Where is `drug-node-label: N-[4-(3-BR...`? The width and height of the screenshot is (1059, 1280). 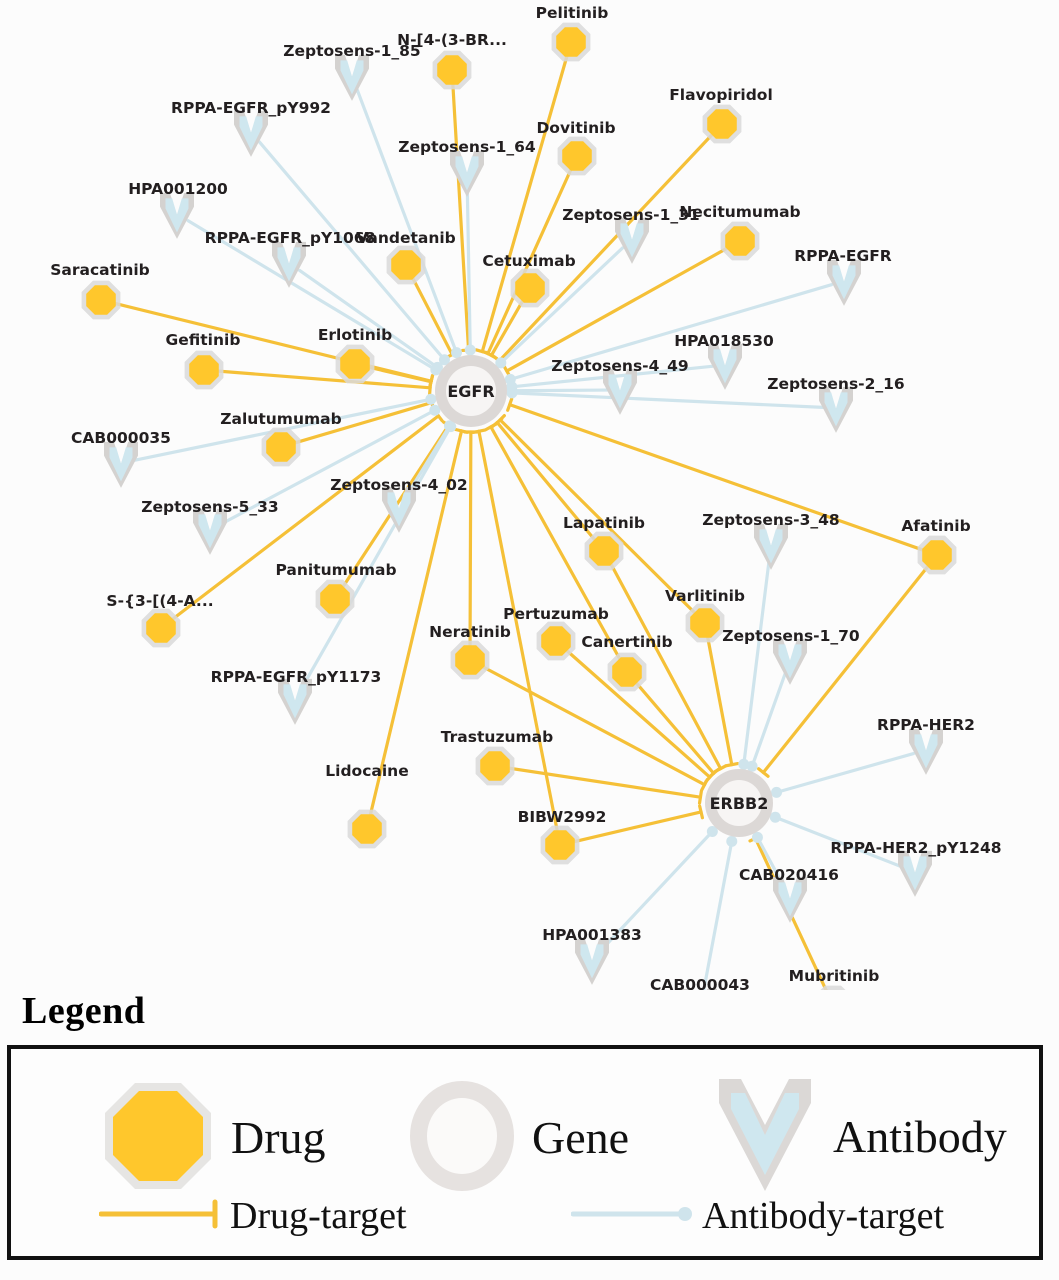
drug-node-label: N-[4-(3-BR... is located at coordinates (452, 40).